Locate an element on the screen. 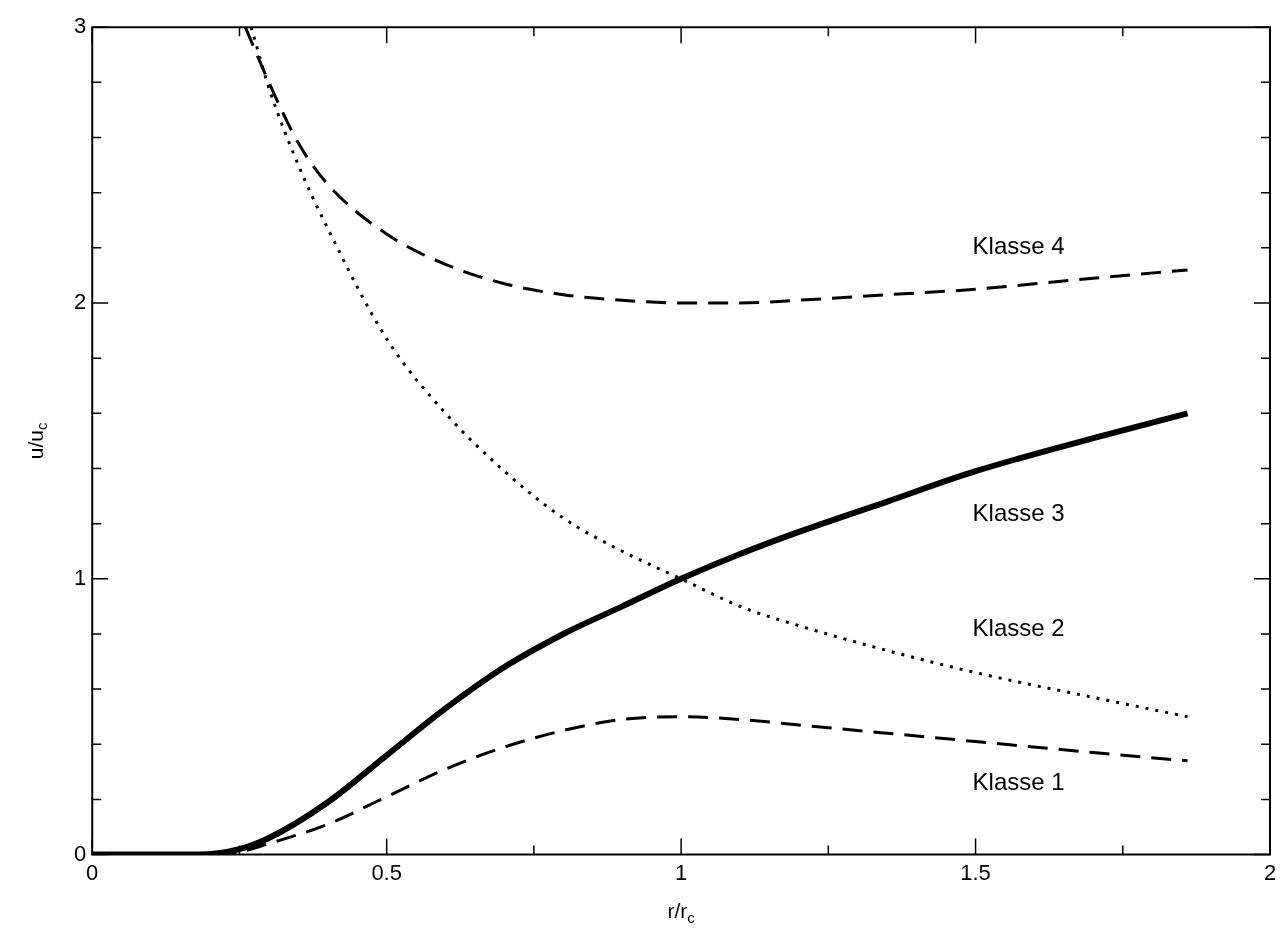  series-label: Klasse 2 is located at coordinates (1018, 628).